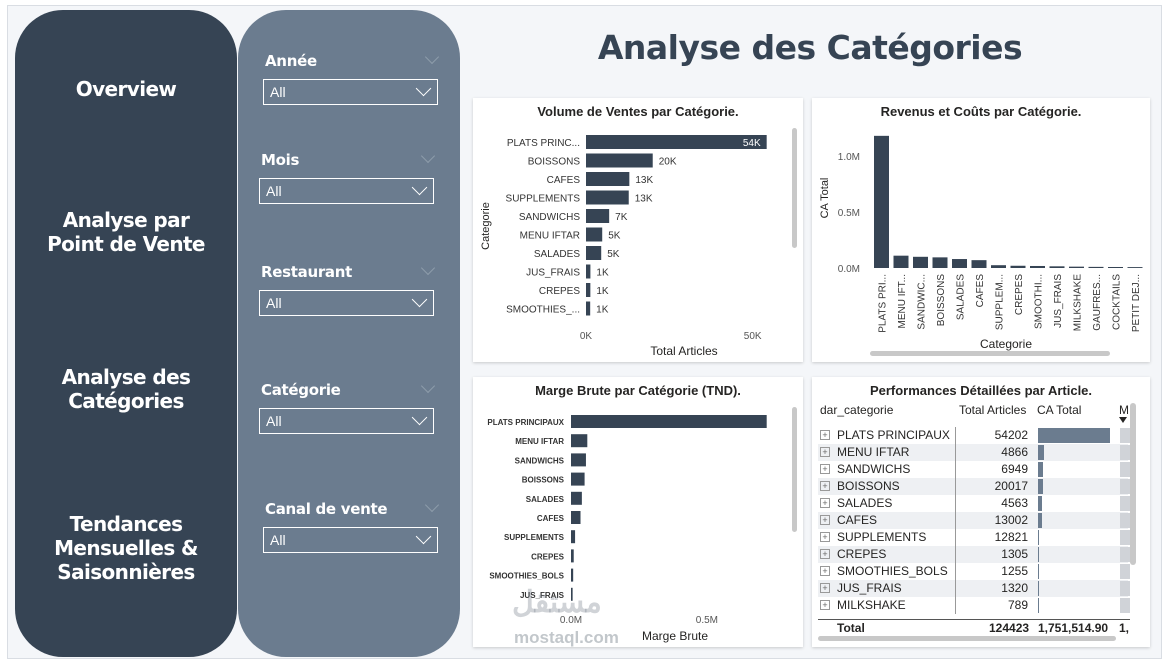 The width and height of the screenshot is (1168, 666). Describe the element at coordinates (1011, 435) in the screenshot. I see `row-total-articles: 54202` at that location.